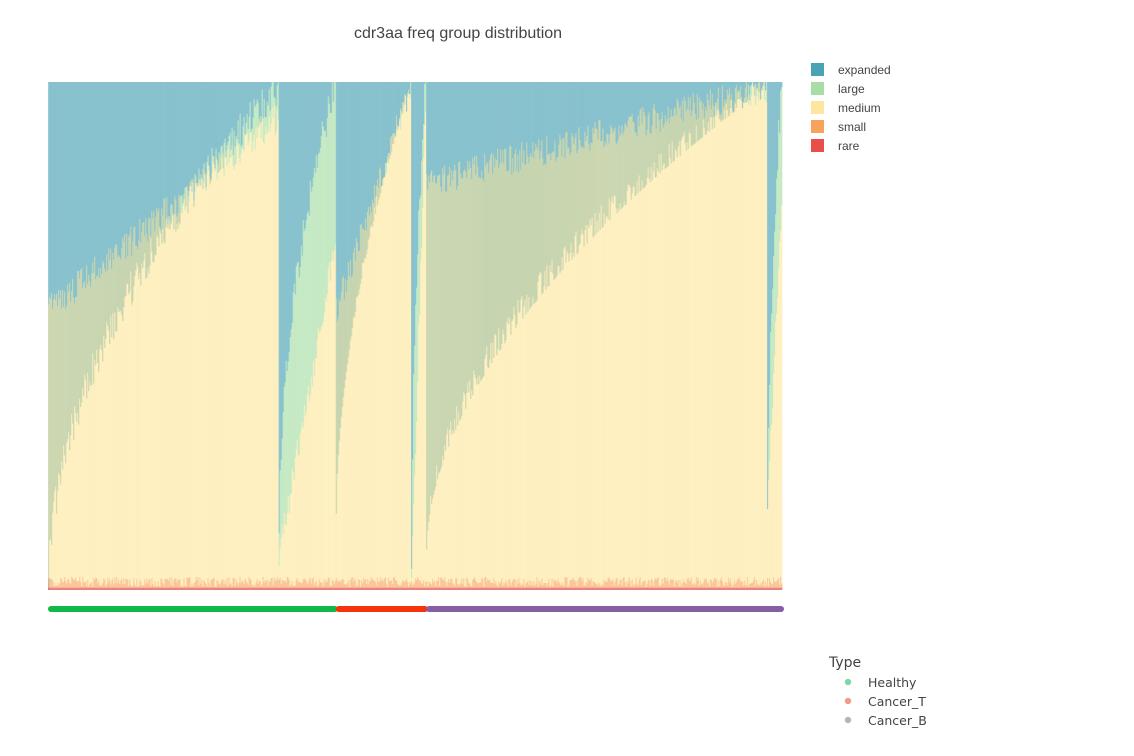 The width and height of the screenshot is (1134, 756). Describe the element at coordinates (877, 691) in the screenshot. I see `type-legend: Type Healthy Cancer_T Cancer_B` at that location.